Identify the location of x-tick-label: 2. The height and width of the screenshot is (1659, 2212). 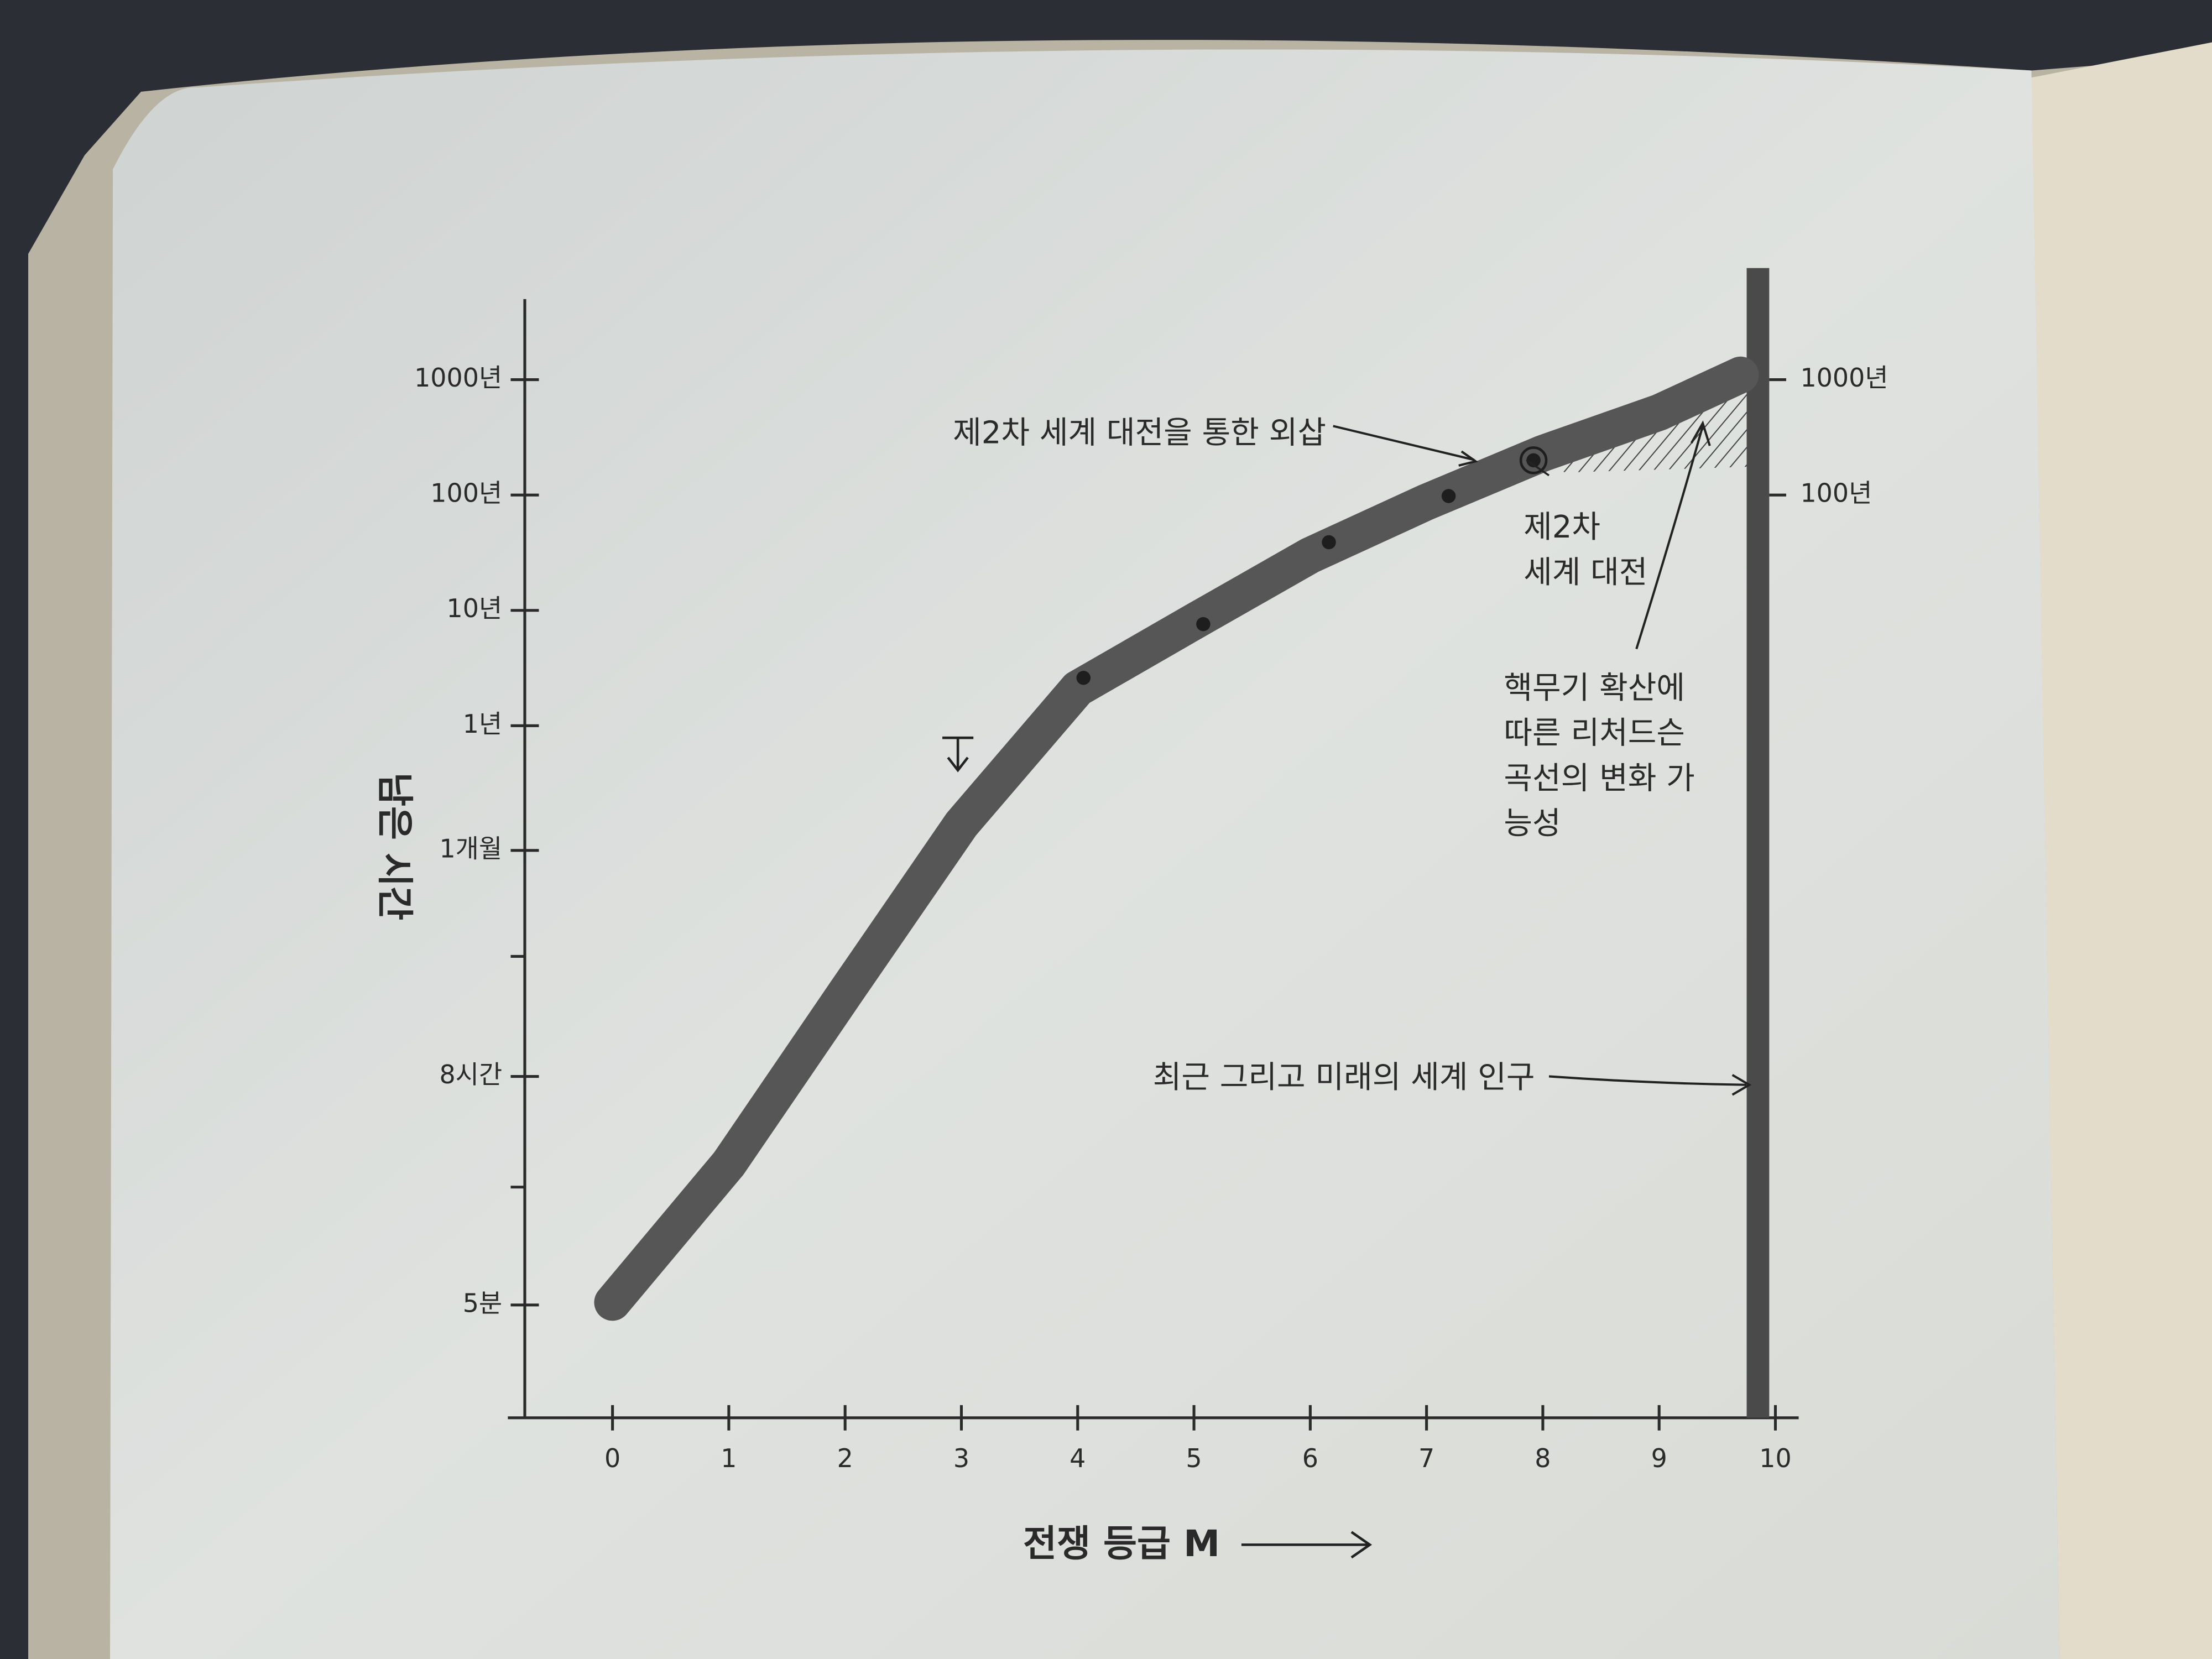
(845, 1458).